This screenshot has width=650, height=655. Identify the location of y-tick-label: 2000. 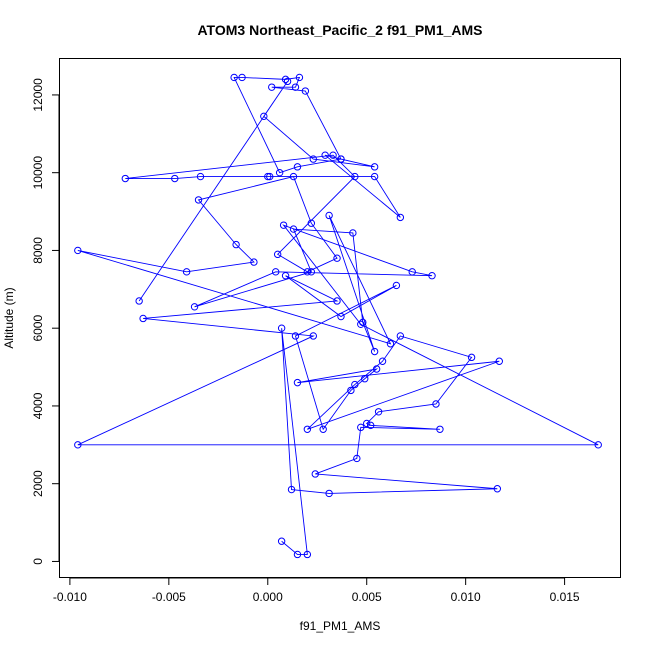
(38, 483).